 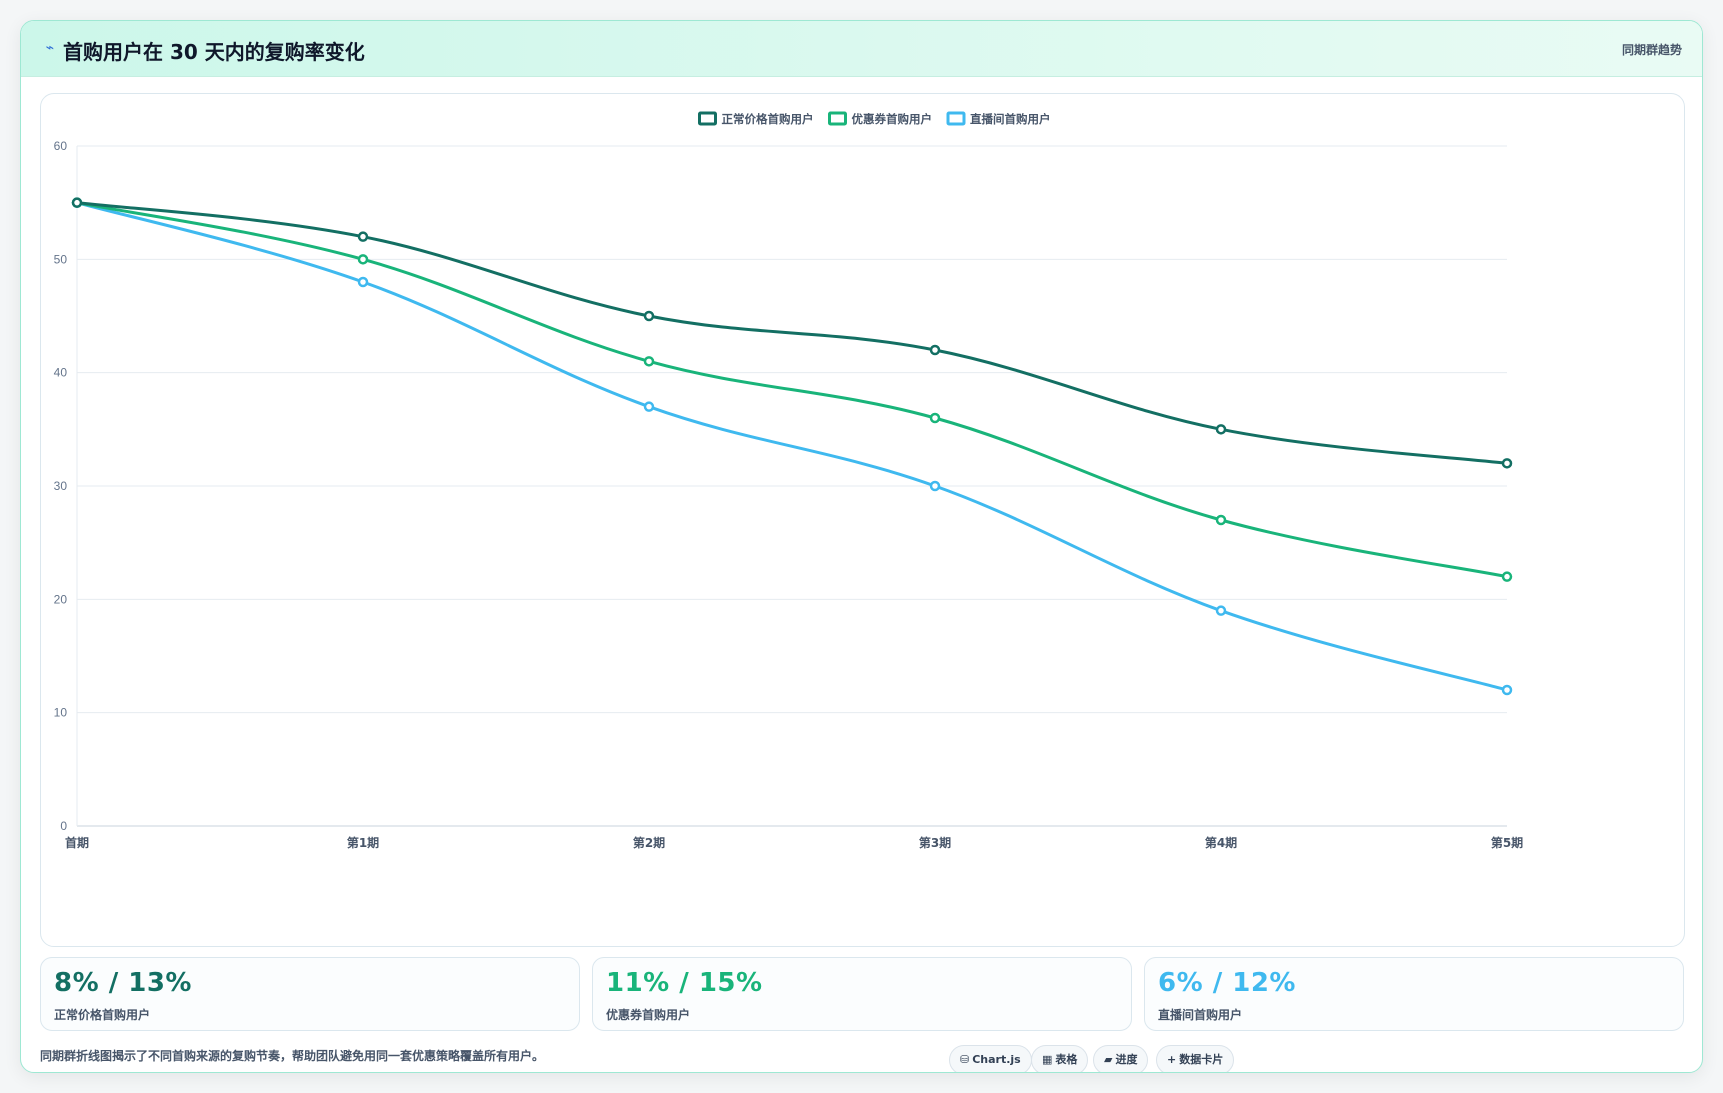 What do you see at coordinates (892, 119) in the screenshot?
I see `legend-label: 优惠券首购用户` at bounding box center [892, 119].